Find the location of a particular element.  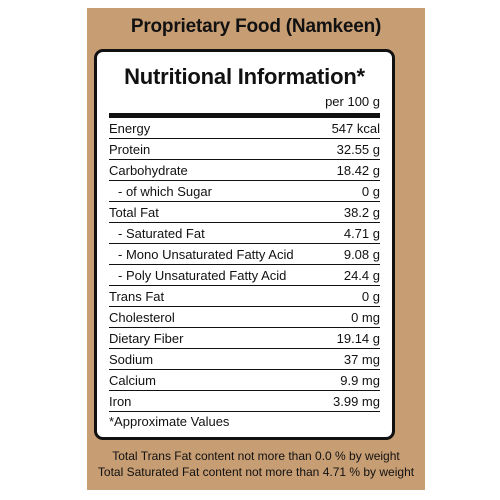

nutrient-value: 9.9 mg is located at coordinates (360, 380).